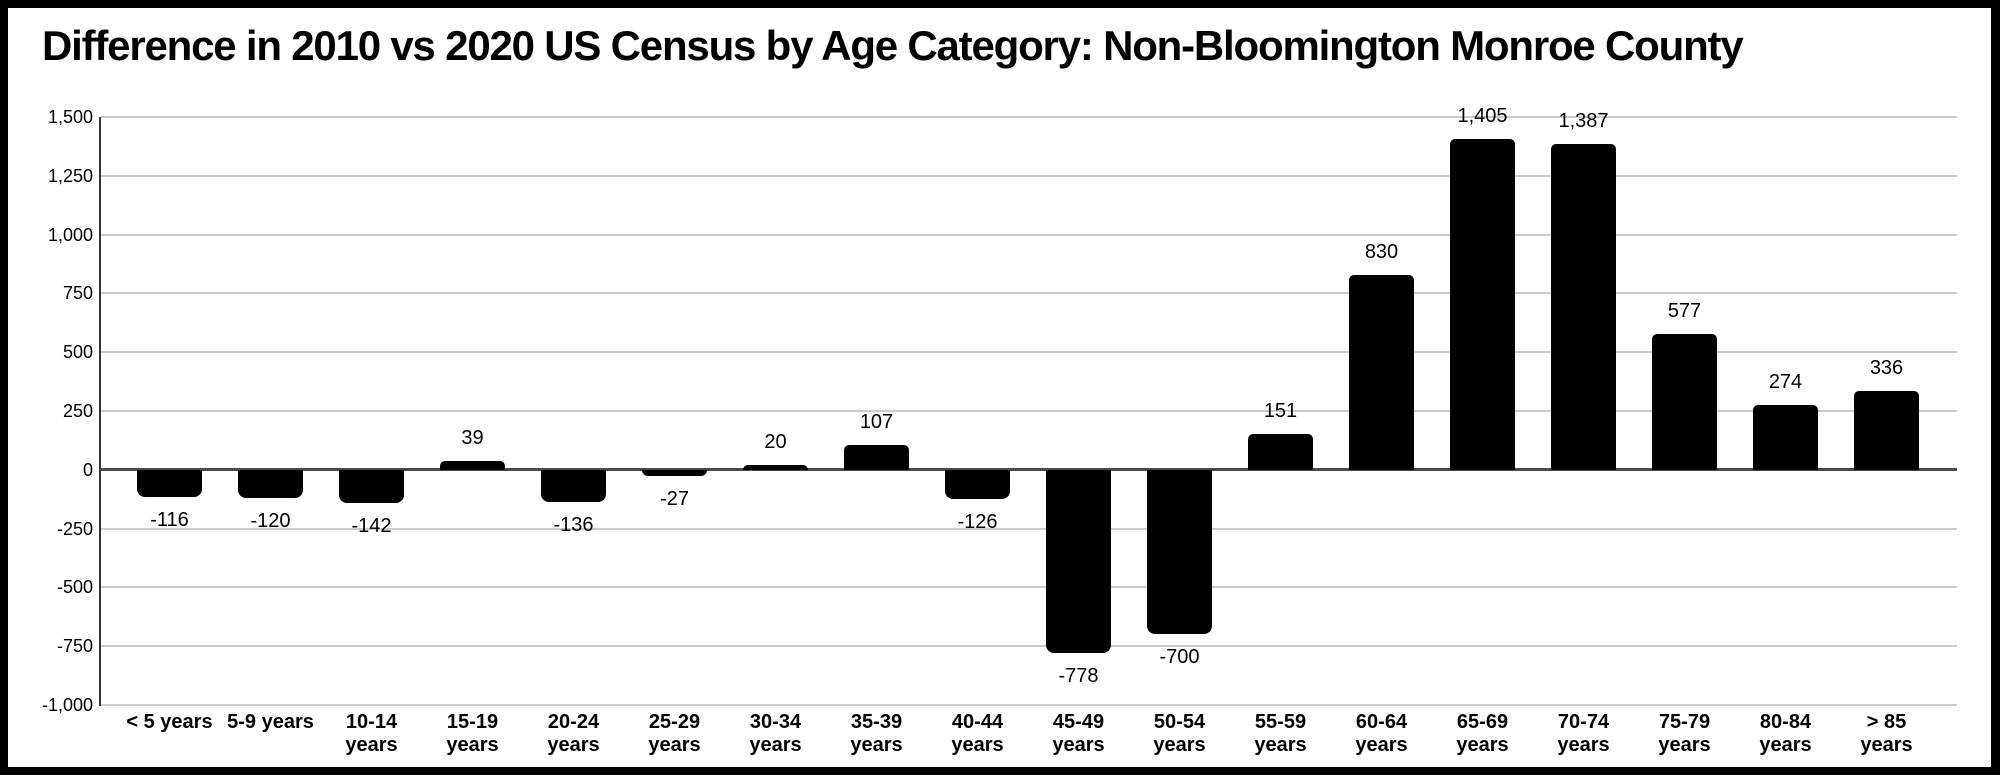 The height and width of the screenshot is (775, 2000). What do you see at coordinates (1785, 382) in the screenshot?
I see `bar-value-label: 274` at bounding box center [1785, 382].